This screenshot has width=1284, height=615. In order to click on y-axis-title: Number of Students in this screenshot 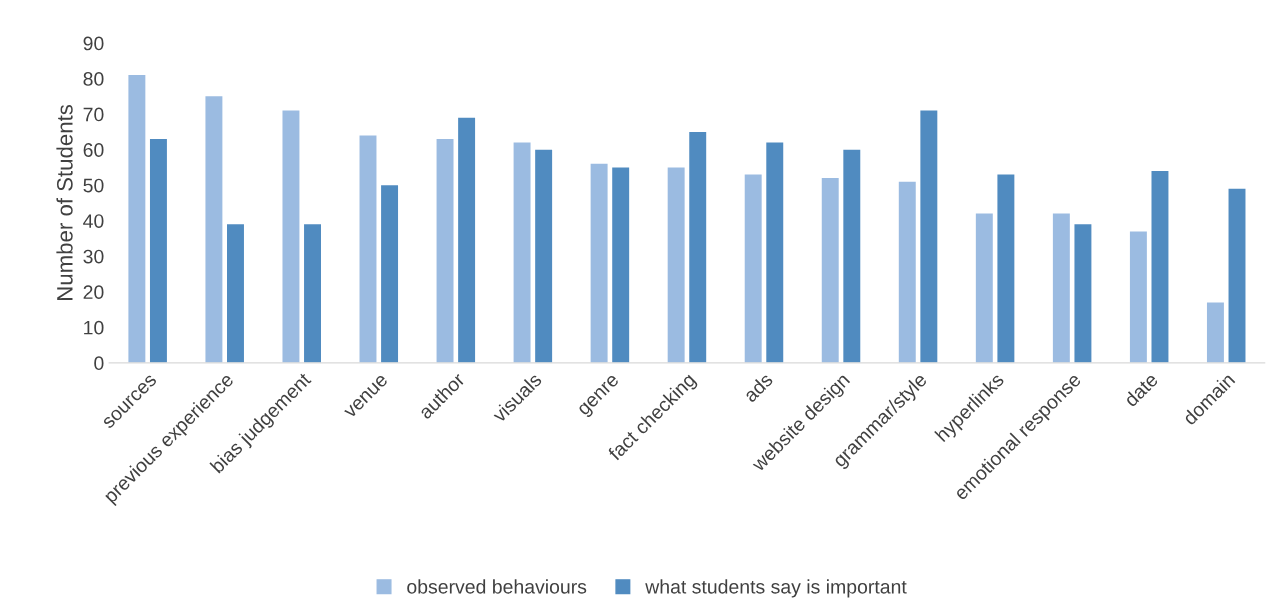, I will do `click(64, 202)`.